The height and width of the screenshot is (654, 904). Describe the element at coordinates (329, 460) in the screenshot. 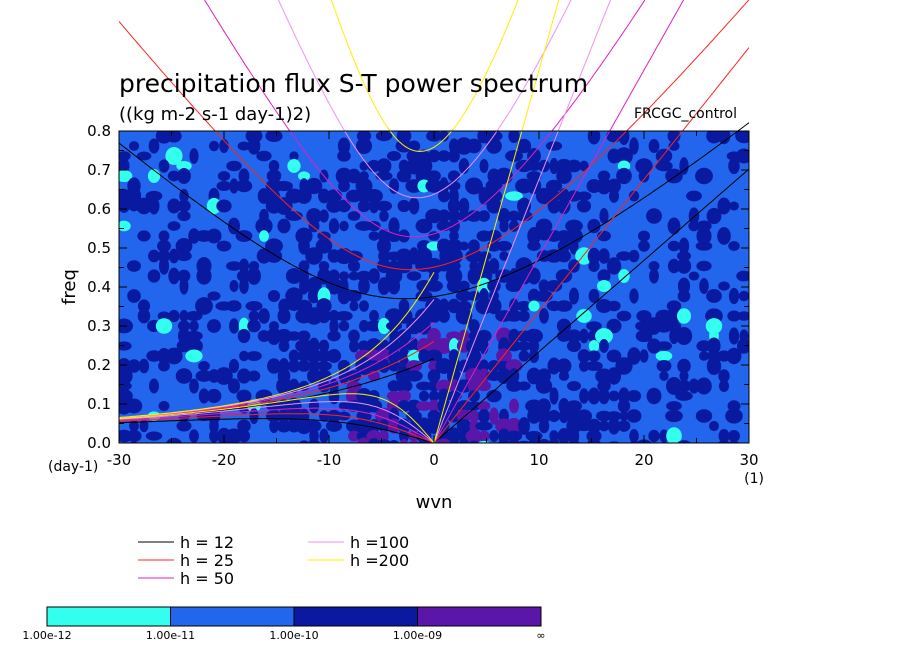

I see `x-tick-label: -10` at that location.